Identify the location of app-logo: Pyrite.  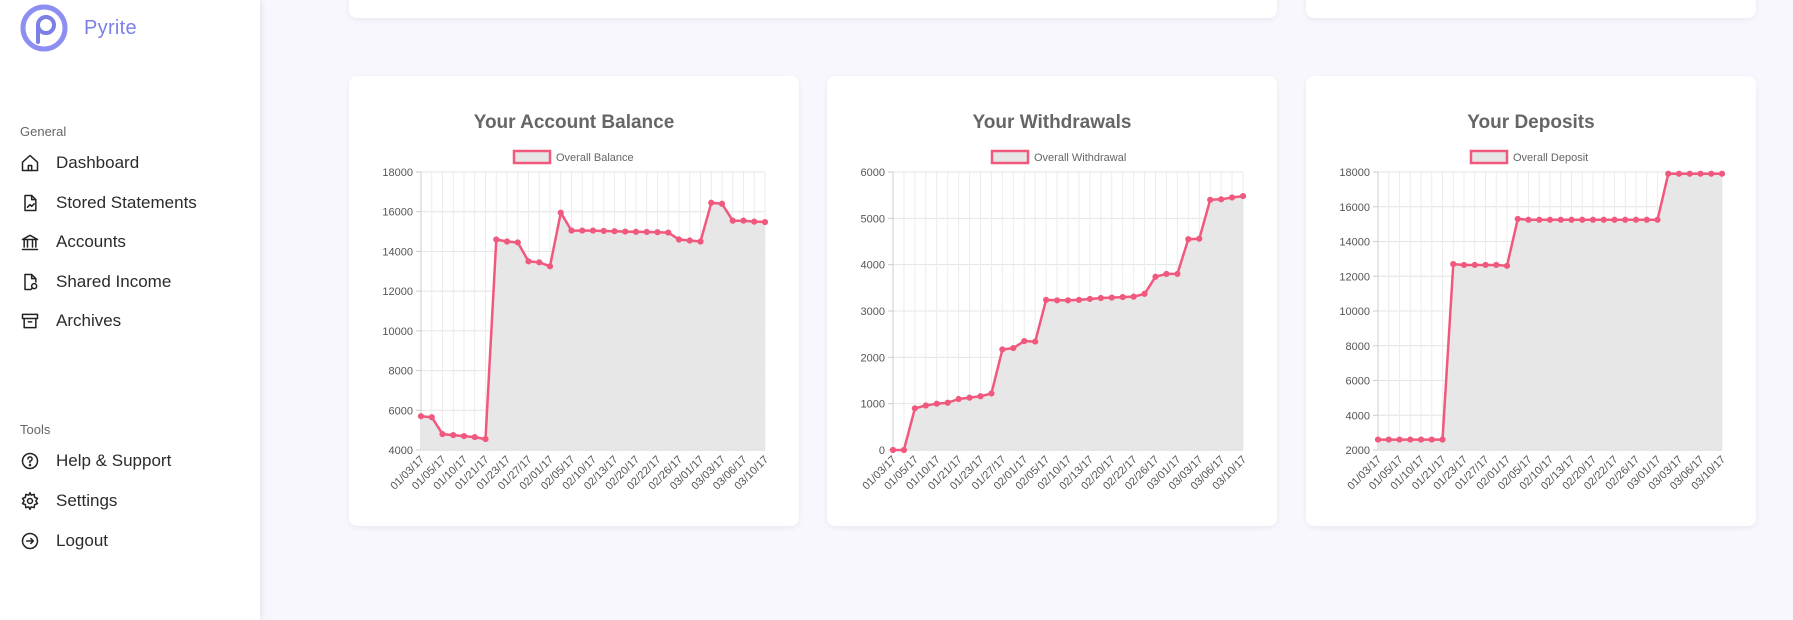
(78, 28).